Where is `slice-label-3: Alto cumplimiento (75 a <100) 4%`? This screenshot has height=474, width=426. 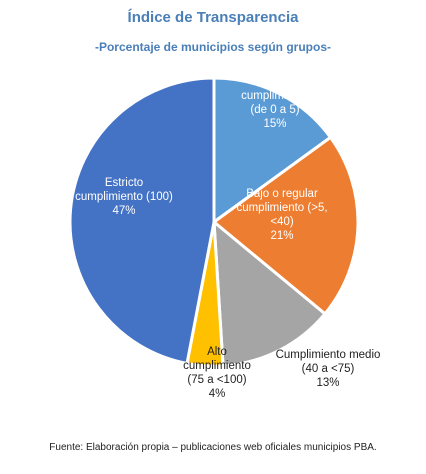 slice-label-3: Alto cumplimiento (75 a <100) 4% is located at coordinates (217, 373).